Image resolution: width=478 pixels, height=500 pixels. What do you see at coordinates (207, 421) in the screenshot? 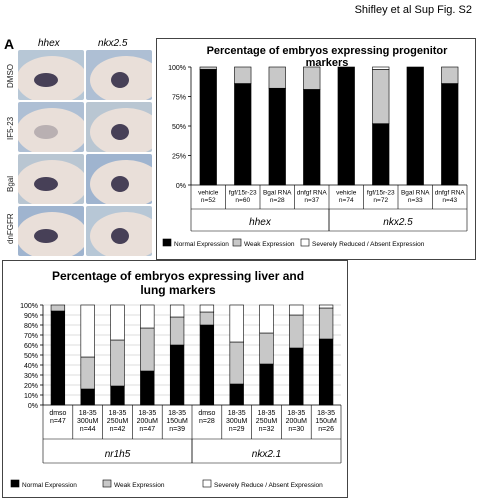
I see `category-label: n=28` at bounding box center [207, 421].